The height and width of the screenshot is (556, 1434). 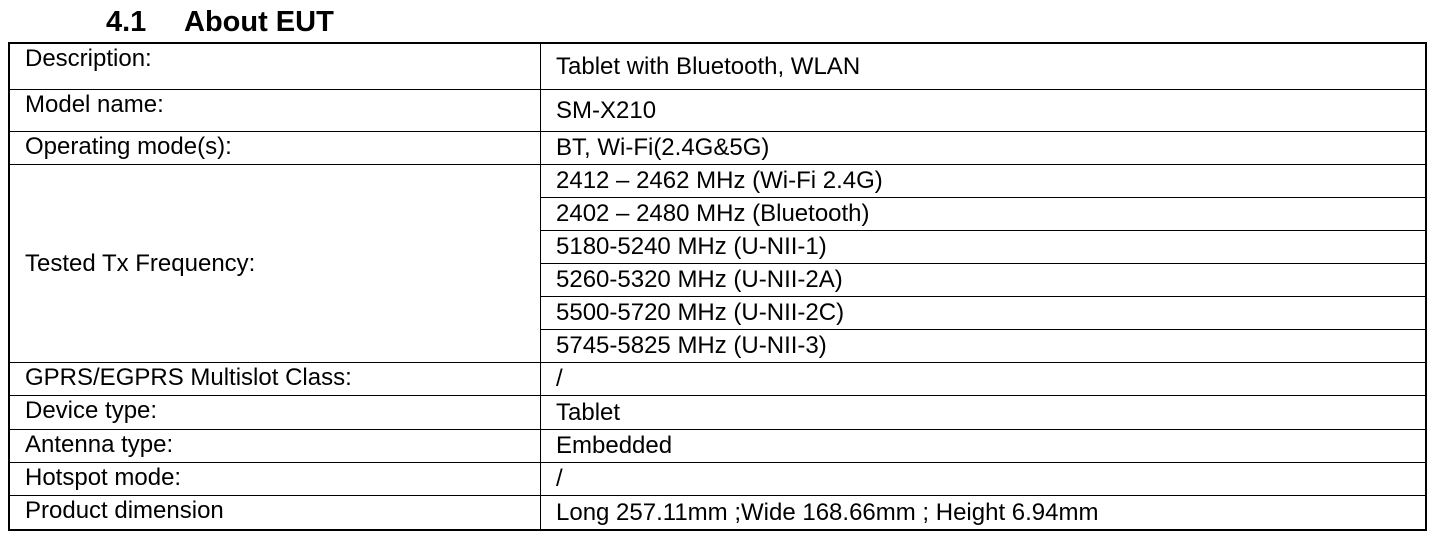 I want to click on table-row: 5180-5240 MHz (U-NII-1), so click(x=718, y=247).